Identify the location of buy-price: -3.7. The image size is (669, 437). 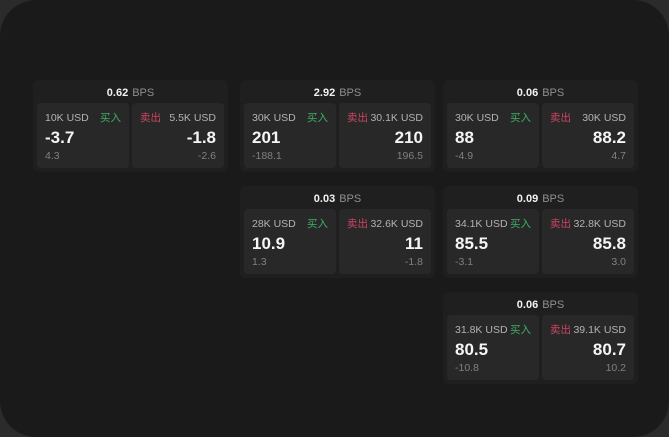
(60, 137).